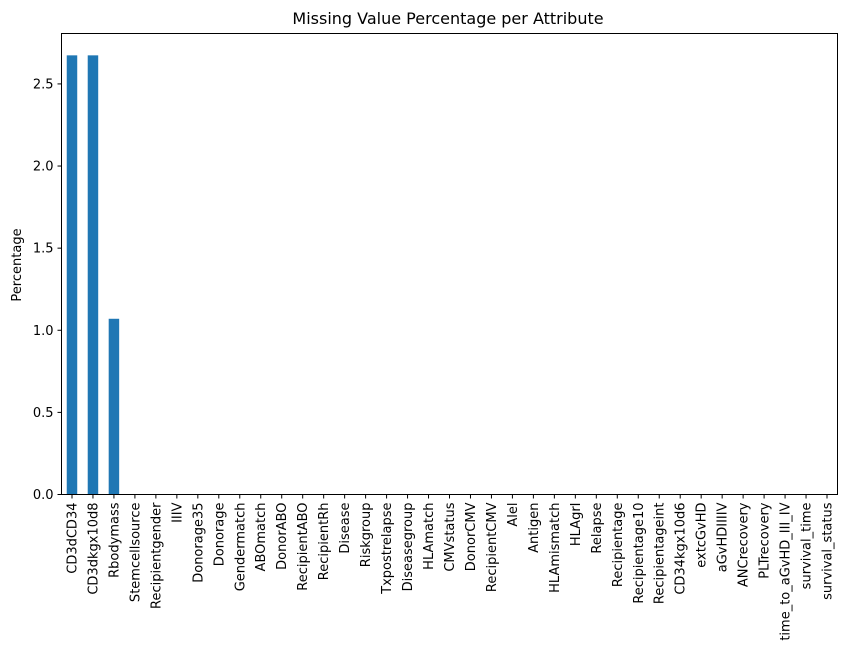 This screenshot has height=661, width=846. Describe the element at coordinates (447, 18) in the screenshot. I see `chart-title: Missing Value Percentage per Attribute` at that location.